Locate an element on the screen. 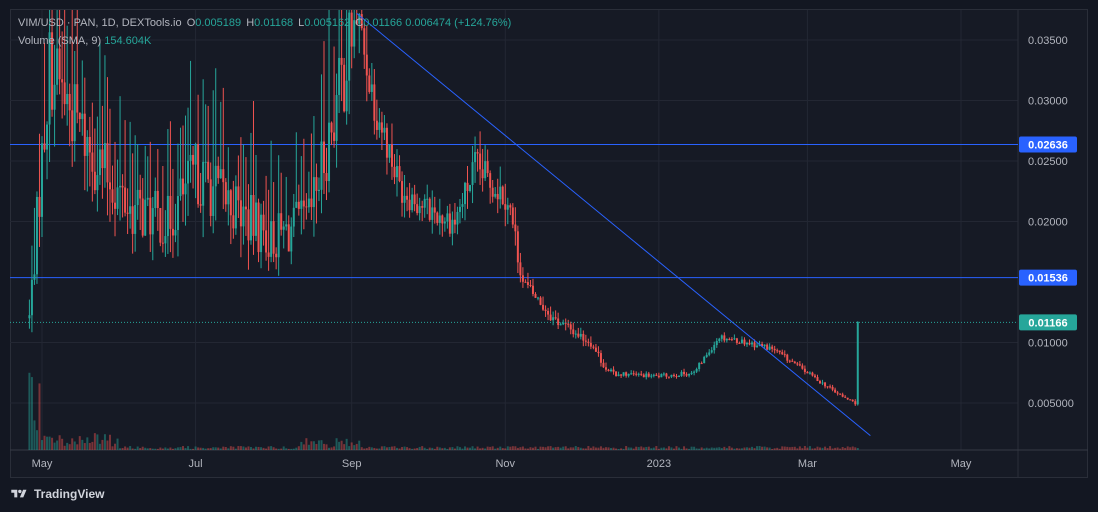 This screenshot has height=512, width=1098. symbol-title: VIM/USD · PAN, 1D, DEXTools.io is located at coordinates (100, 23).